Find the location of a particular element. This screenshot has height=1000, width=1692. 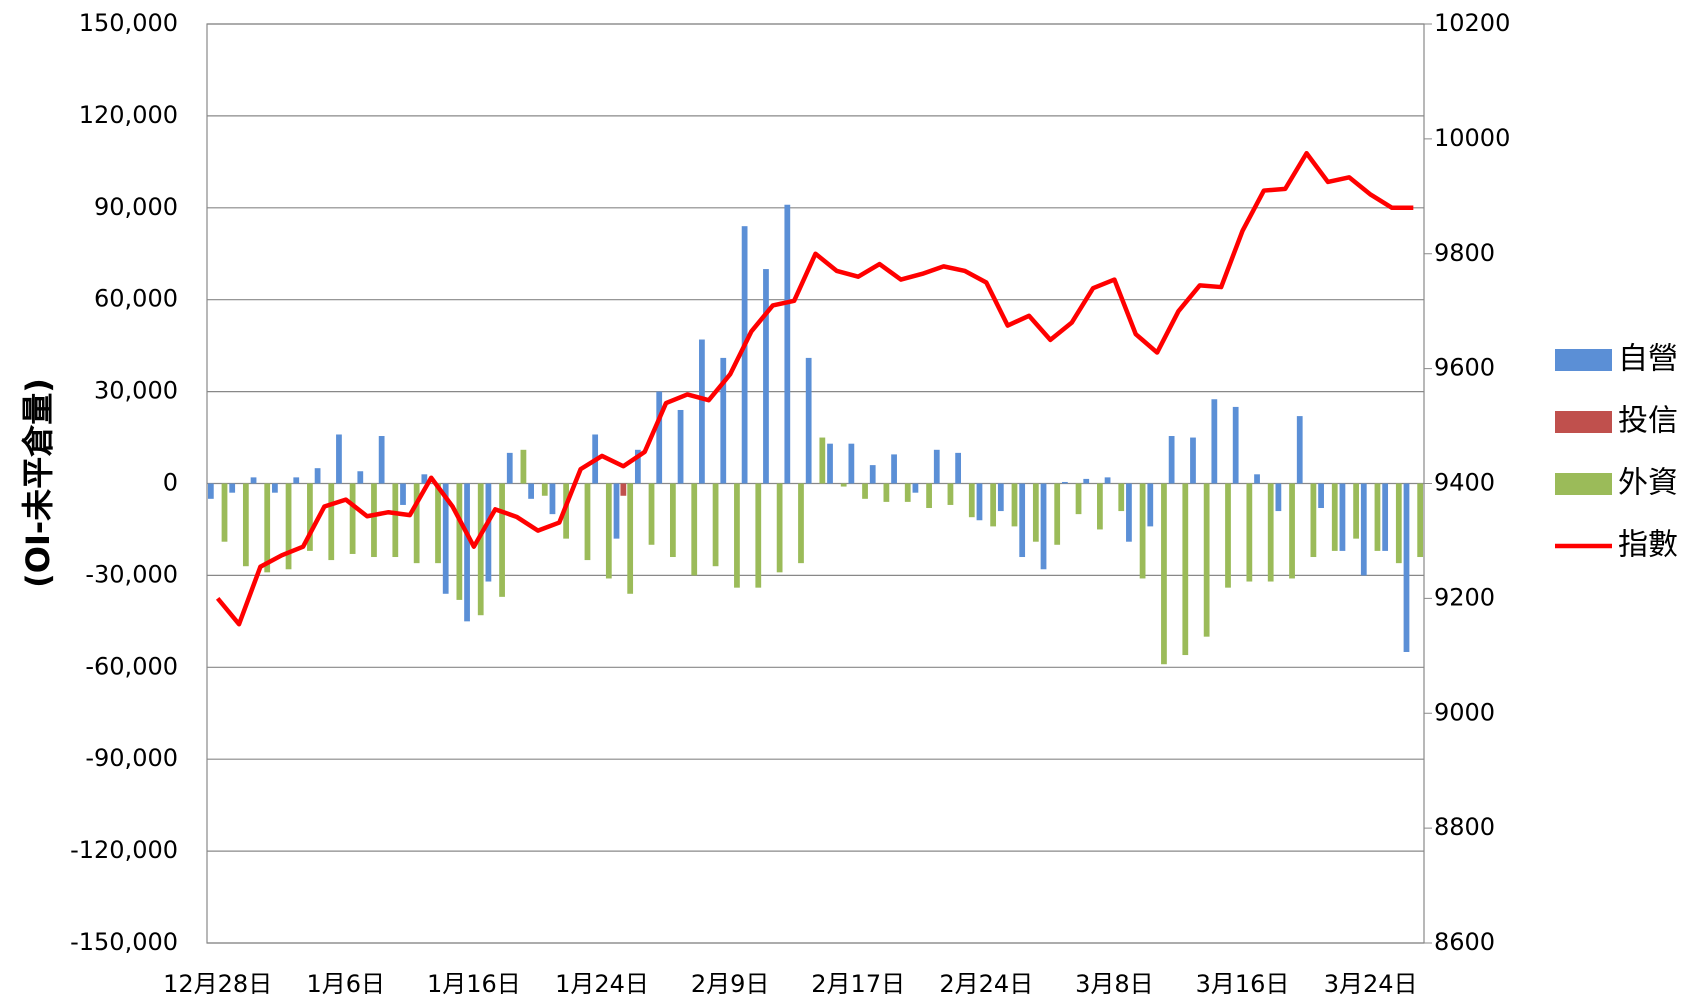

x-tick-label: 1月6日 is located at coordinates (346, 984).